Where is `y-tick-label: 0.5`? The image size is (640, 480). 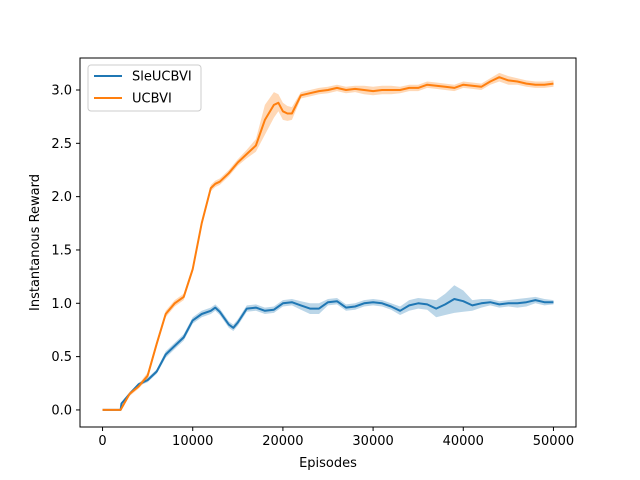 y-tick-label: 0.5 is located at coordinates (61, 357).